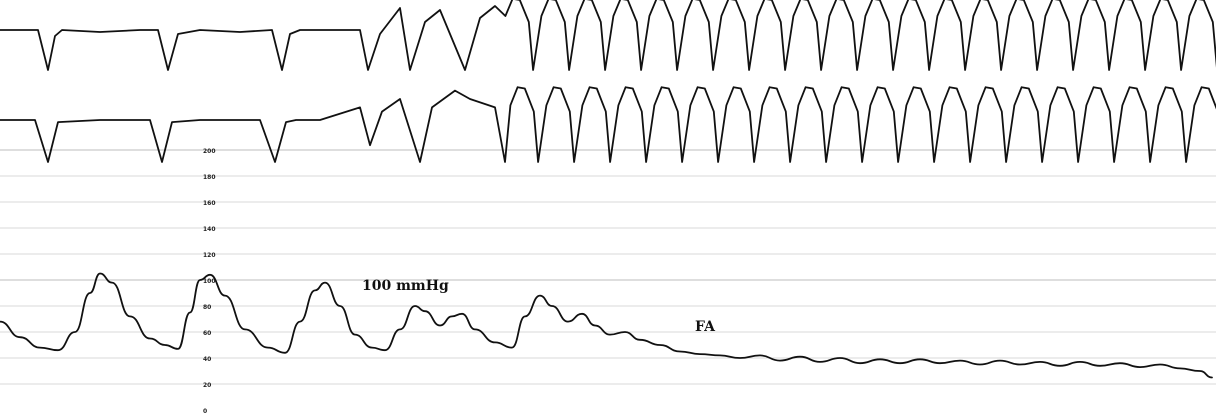  What do you see at coordinates (207, 385) in the screenshot?
I see `tick-label-20: 20` at bounding box center [207, 385].